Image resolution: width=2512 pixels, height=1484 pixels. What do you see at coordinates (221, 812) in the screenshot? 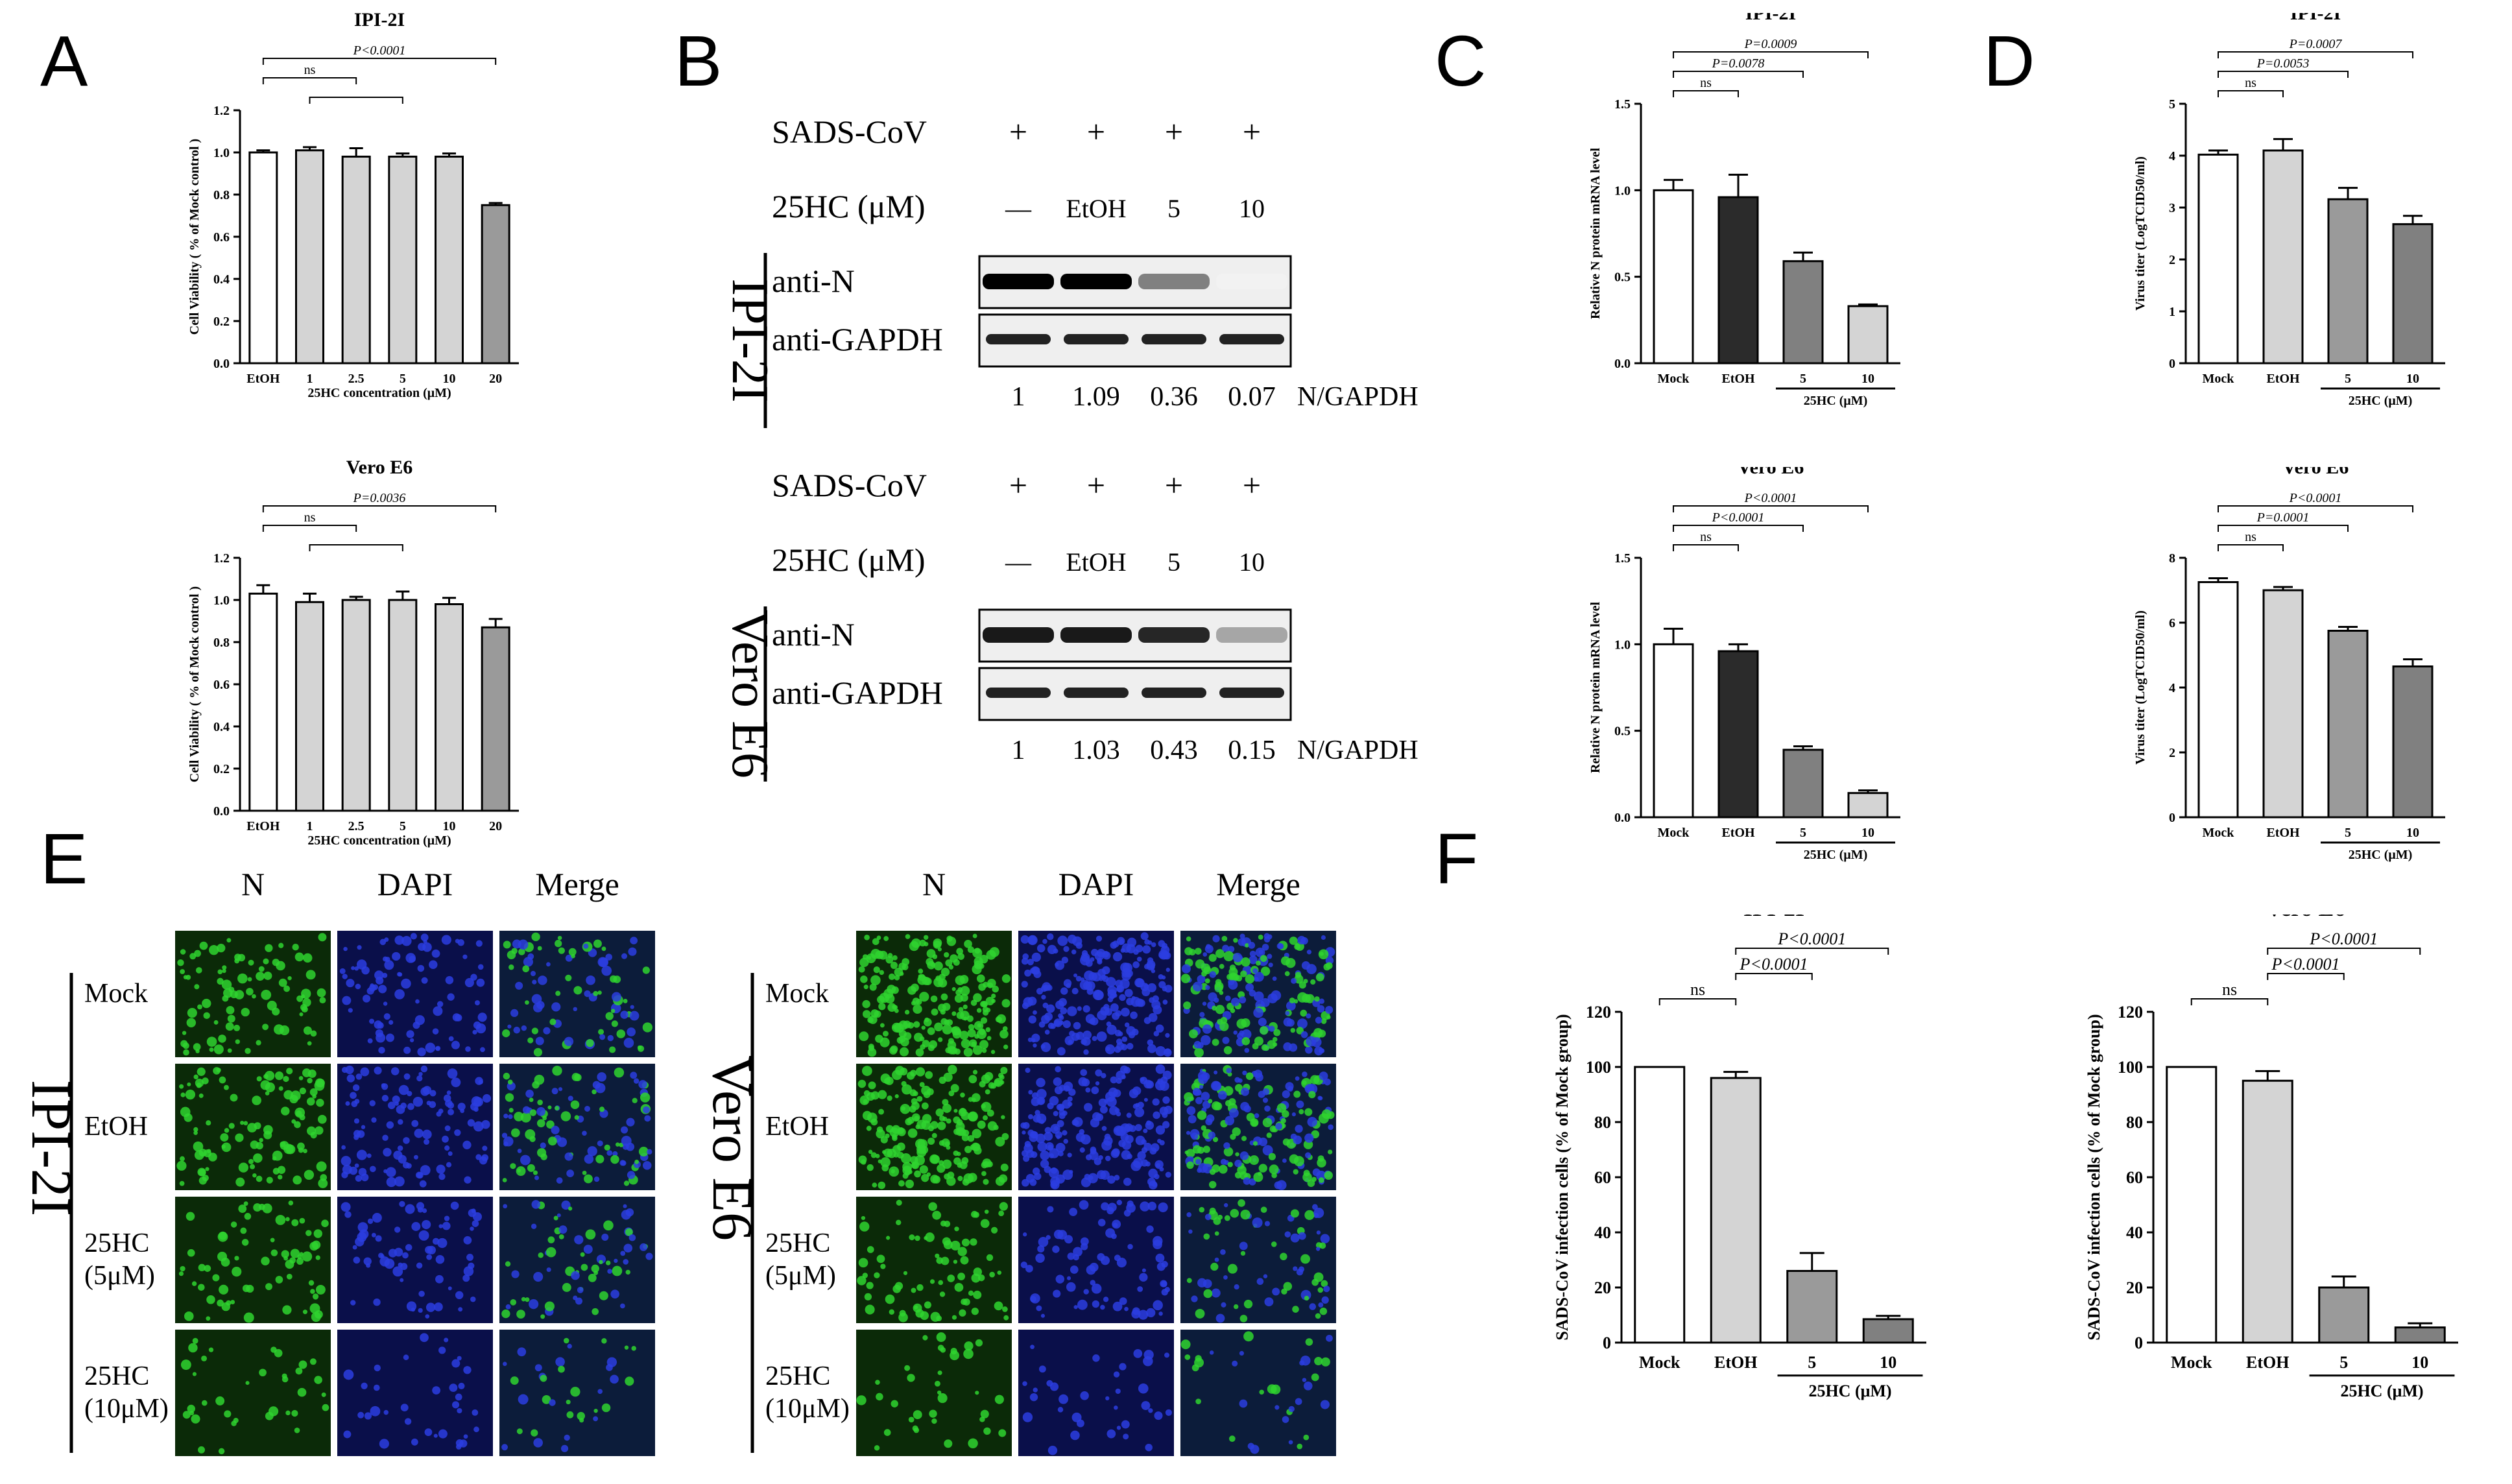
I see `y-tick-label: 0.0` at bounding box center [221, 812].